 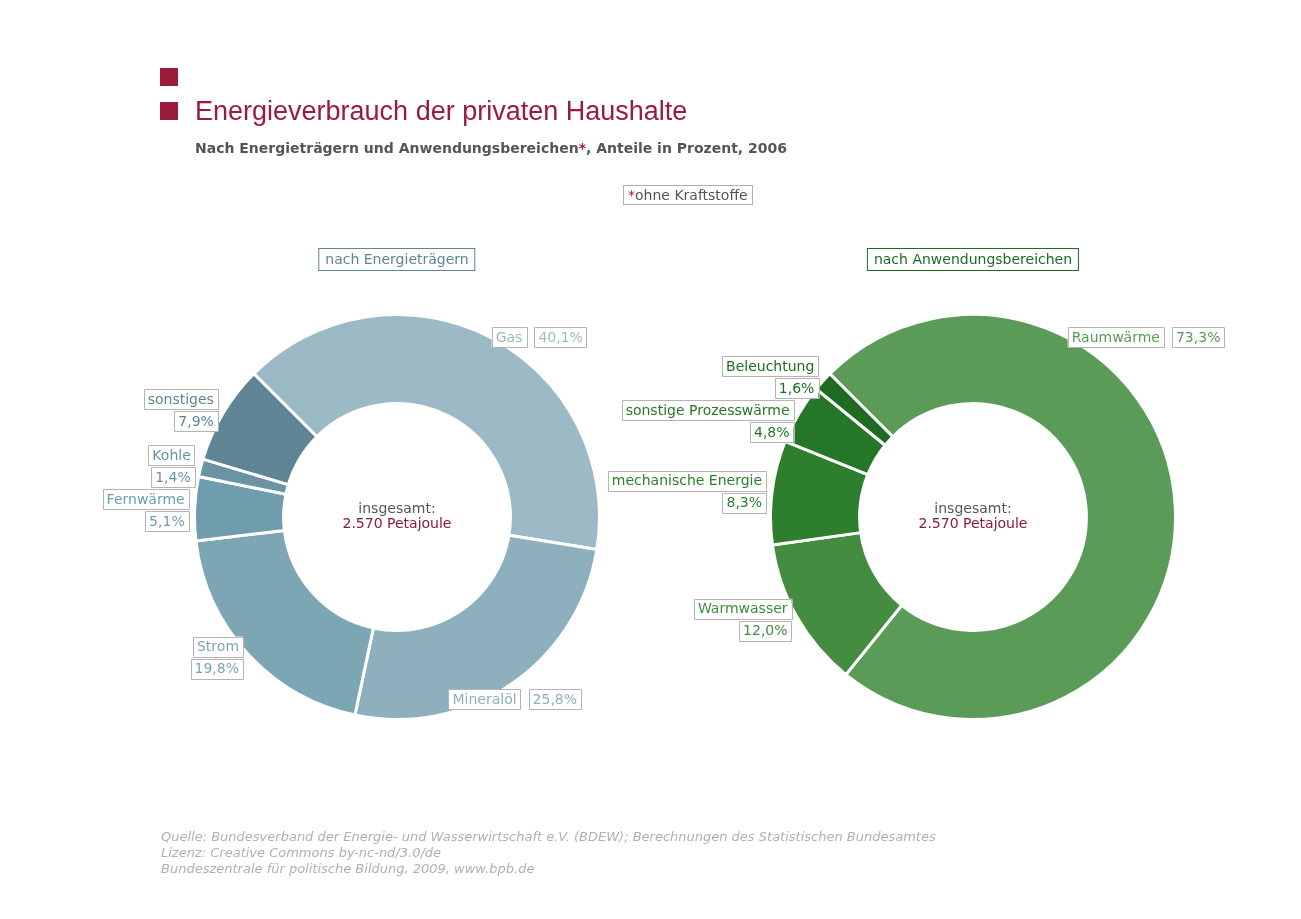 I want to click on chart-title: nach Energieträgern, so click(x=397, y=259).